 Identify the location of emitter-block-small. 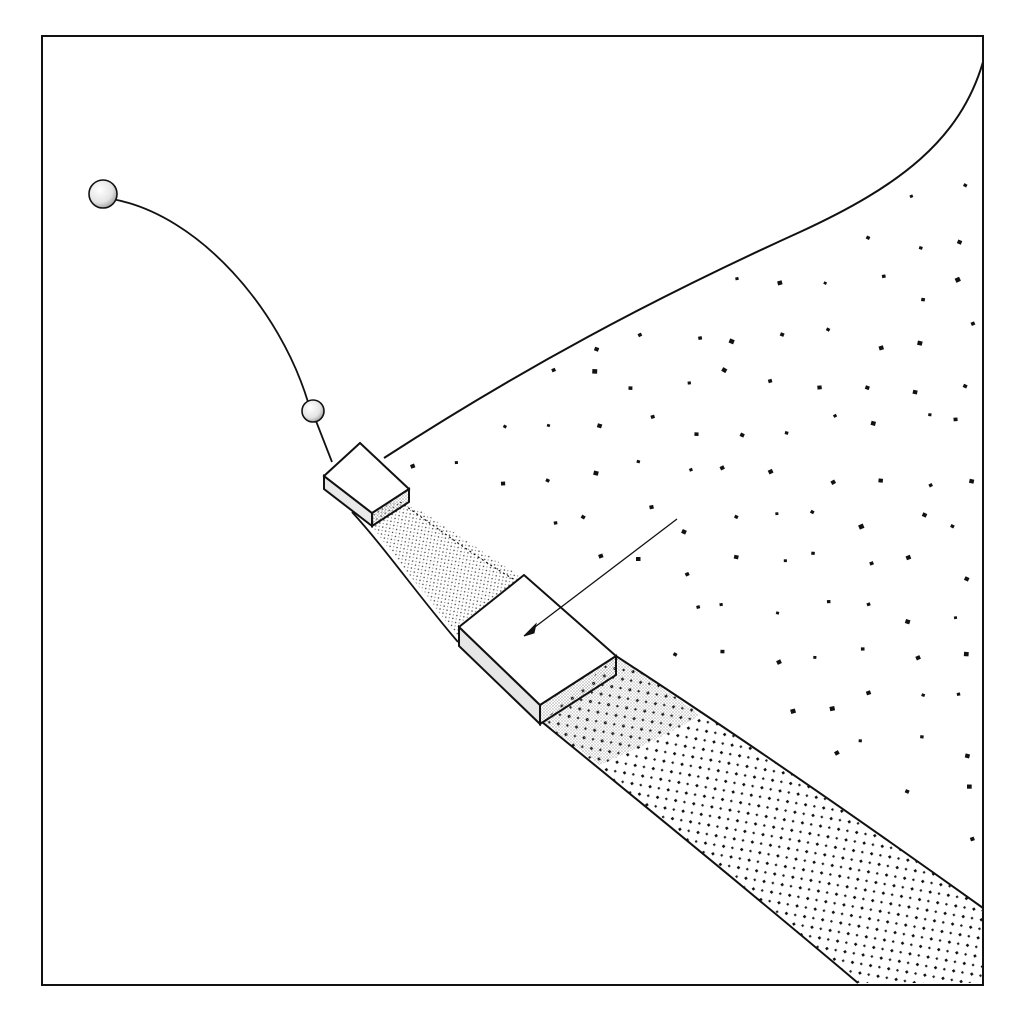
(366, 485).